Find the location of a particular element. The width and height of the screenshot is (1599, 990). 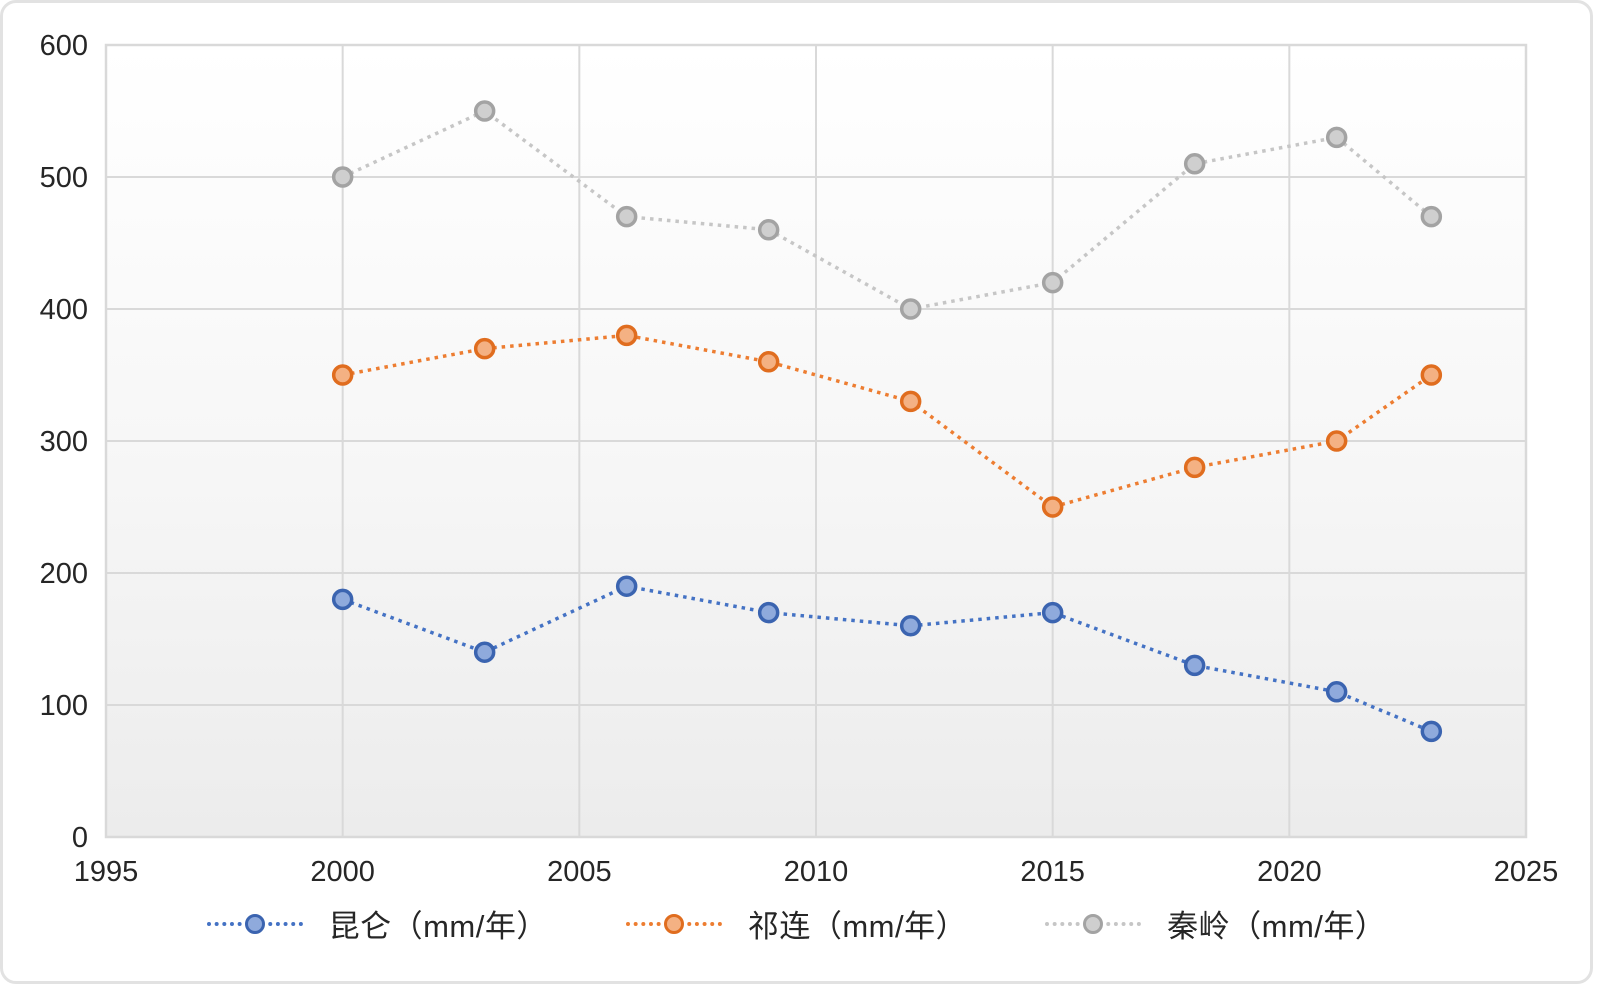

series-1-point-2015 is located at coordinates (1052, 507).